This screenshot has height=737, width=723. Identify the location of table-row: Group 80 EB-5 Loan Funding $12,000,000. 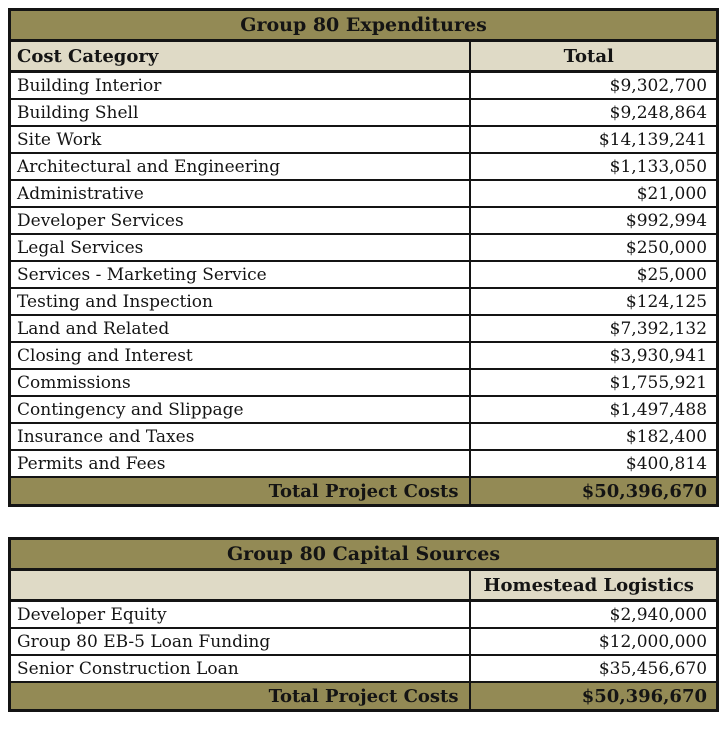
(363, 641).